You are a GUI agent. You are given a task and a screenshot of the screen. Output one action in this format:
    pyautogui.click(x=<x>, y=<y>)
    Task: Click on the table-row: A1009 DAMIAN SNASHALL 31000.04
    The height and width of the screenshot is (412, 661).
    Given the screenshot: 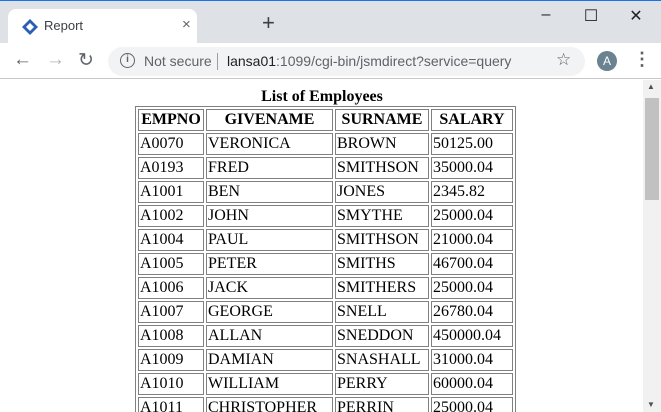 What is the action you would take?
    pyautogui.click(x=325, y=360)
    